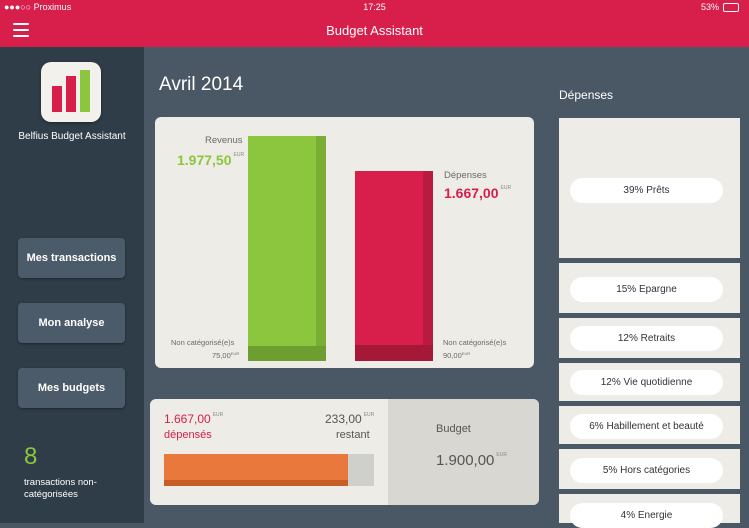  I want to click on expense-category-pill: 15% Epargne, so click(646, 289).